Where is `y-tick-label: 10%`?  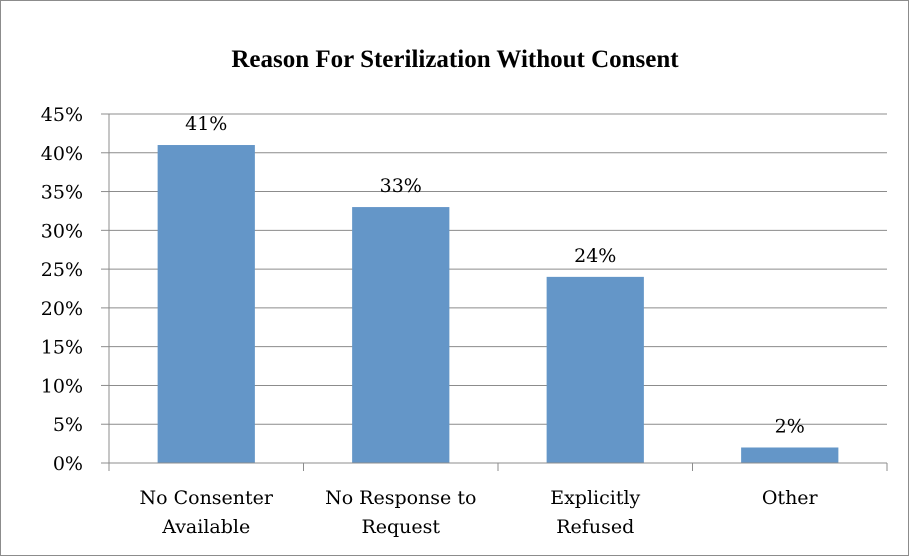
y-tick-label: 10% is located at coordinates (62, 386).